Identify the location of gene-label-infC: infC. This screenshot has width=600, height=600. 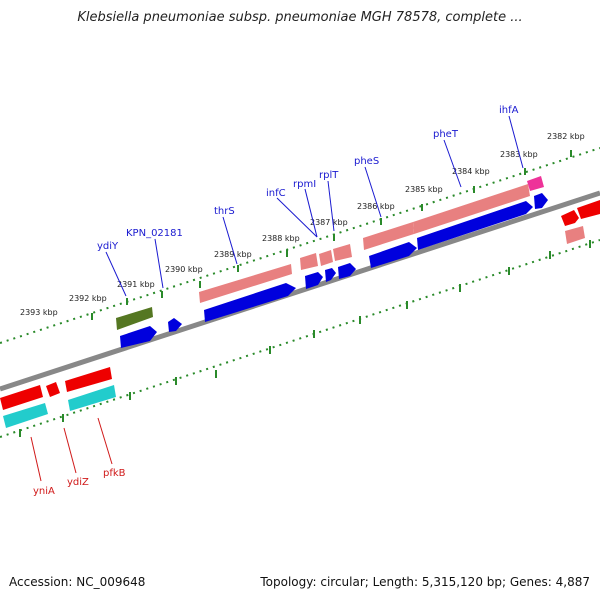
(276, 193).